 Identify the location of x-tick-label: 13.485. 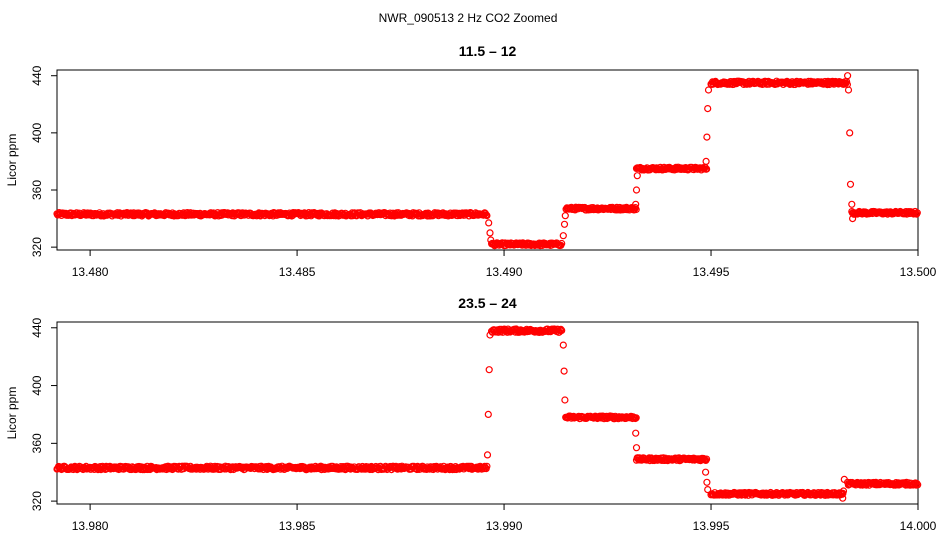
(297, 272).